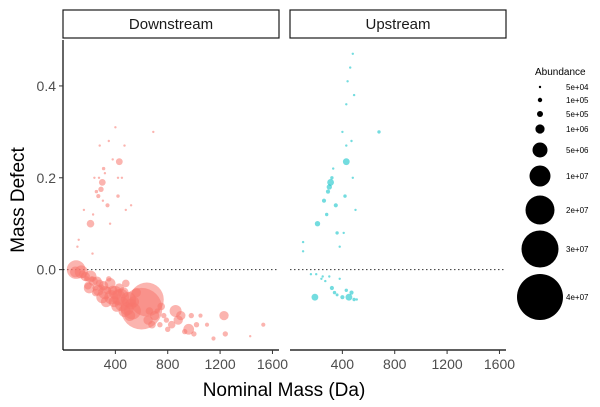  Describe the element at coordinates (560, 150) in the screenshot. I see `legend-entry: 5e+06` at that location.